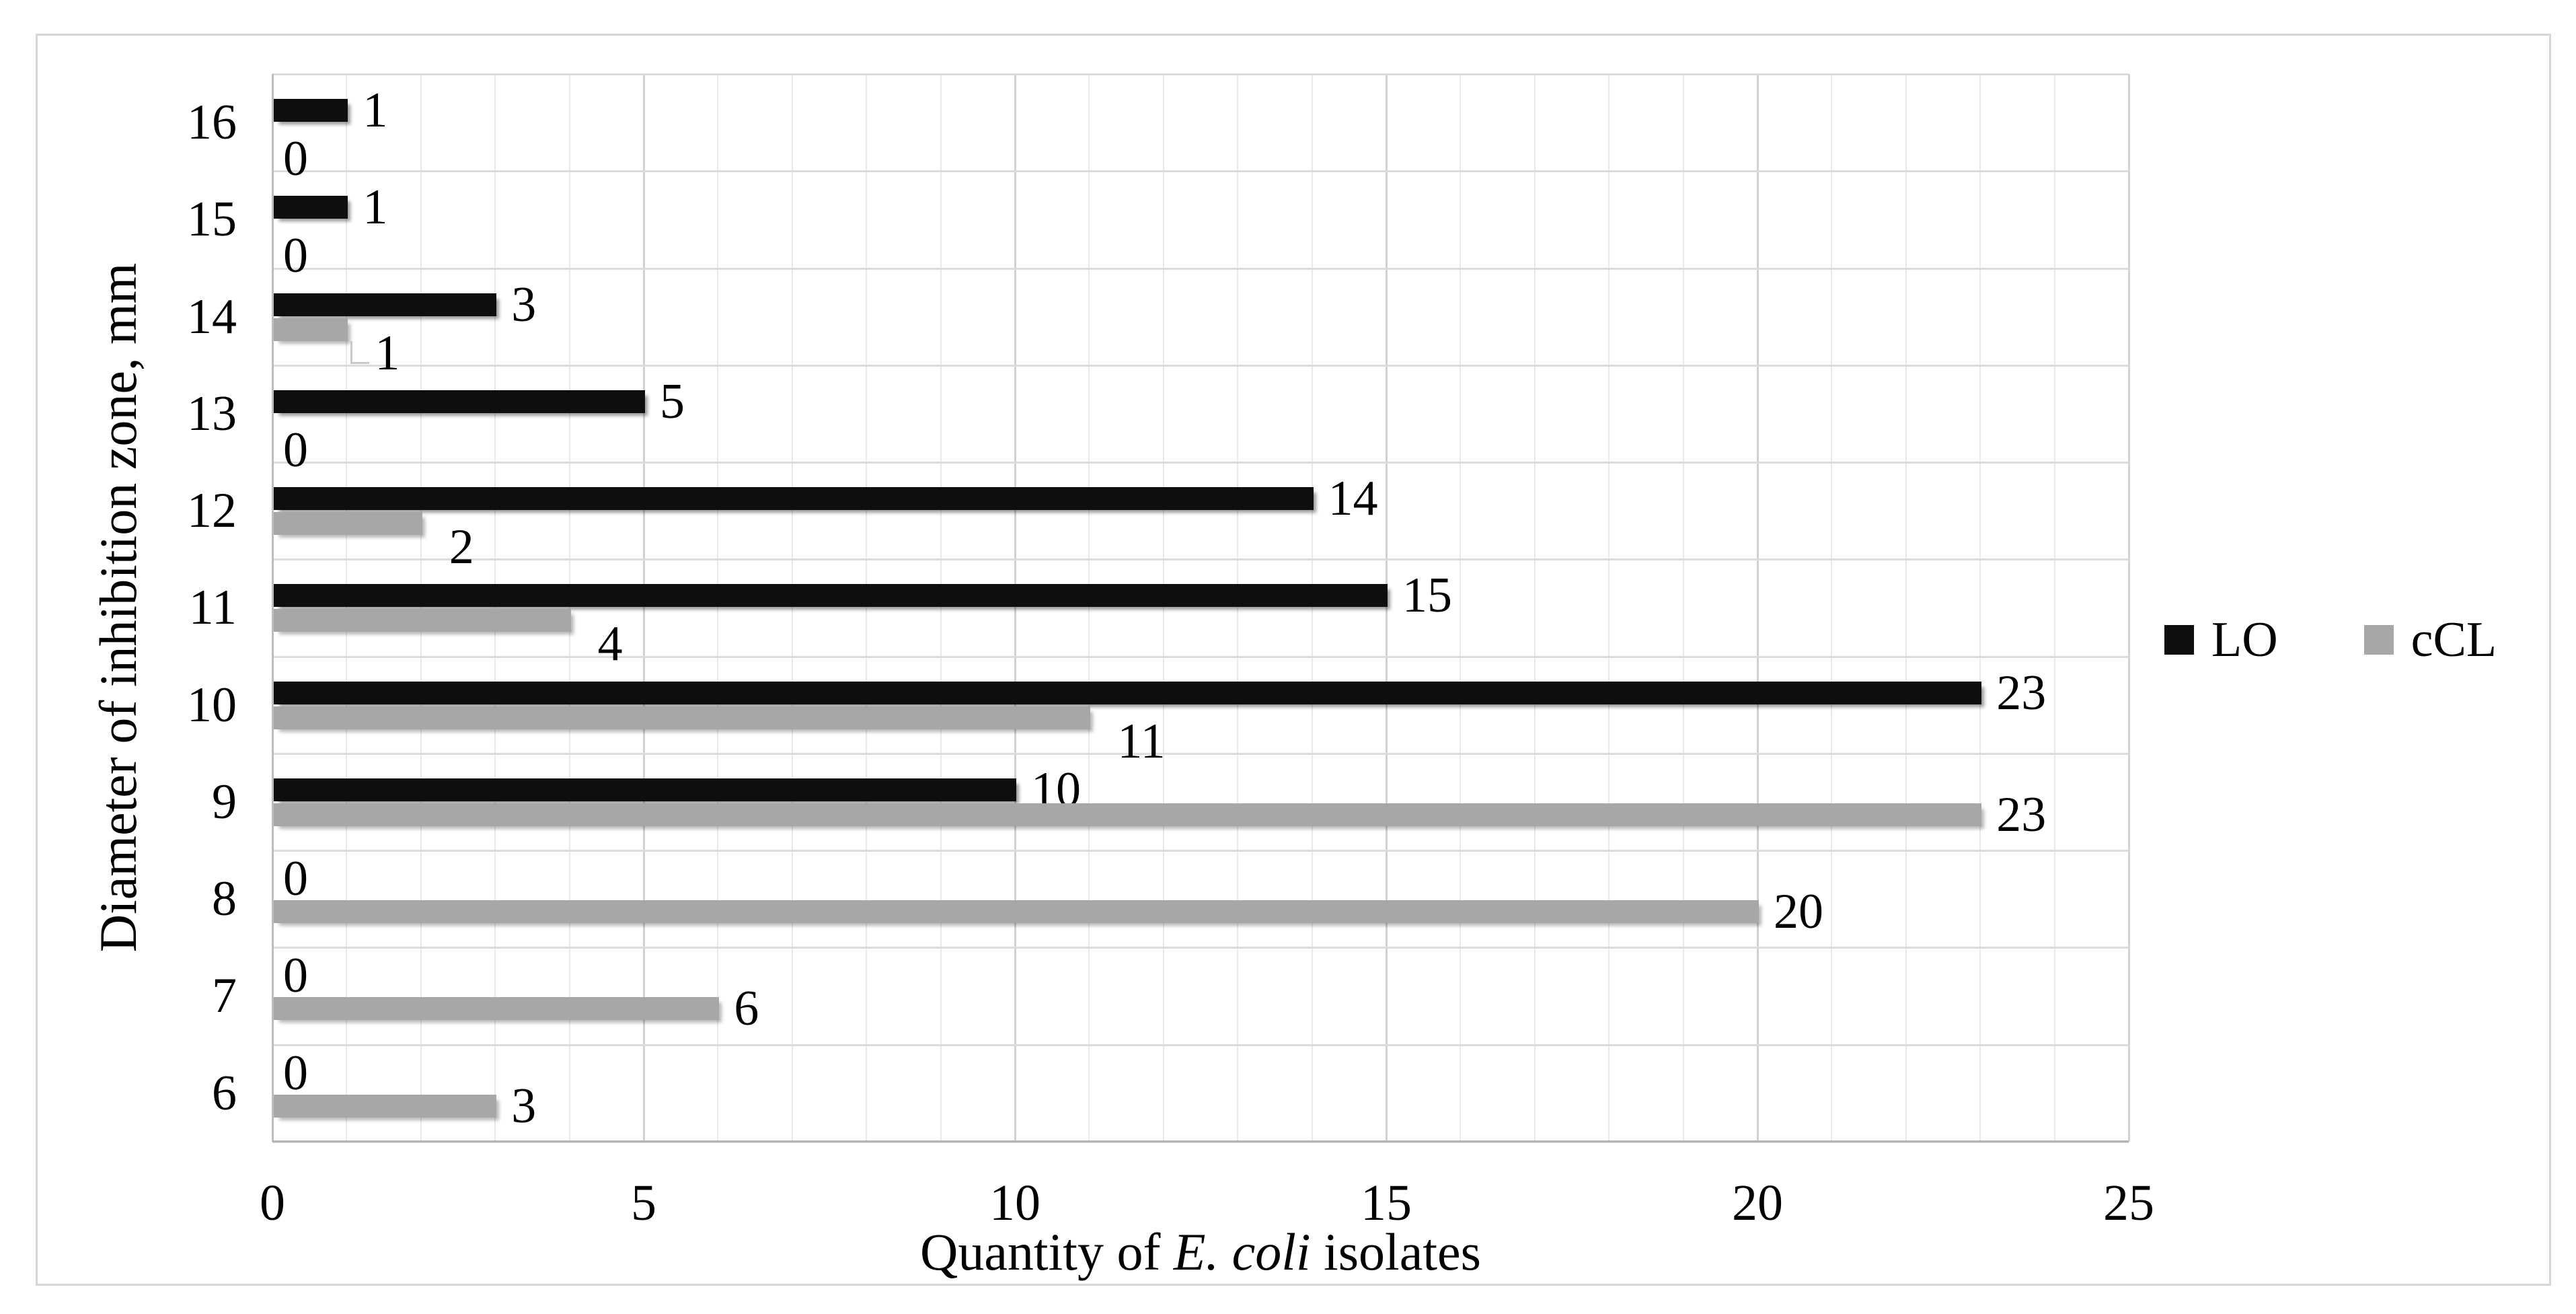 This screenshot has height=1314, width=2576. What do you see at coordinates (2179, 640) in the screenshot?
I see `legend-swatch-LO` at bounding box center [2179, 640].